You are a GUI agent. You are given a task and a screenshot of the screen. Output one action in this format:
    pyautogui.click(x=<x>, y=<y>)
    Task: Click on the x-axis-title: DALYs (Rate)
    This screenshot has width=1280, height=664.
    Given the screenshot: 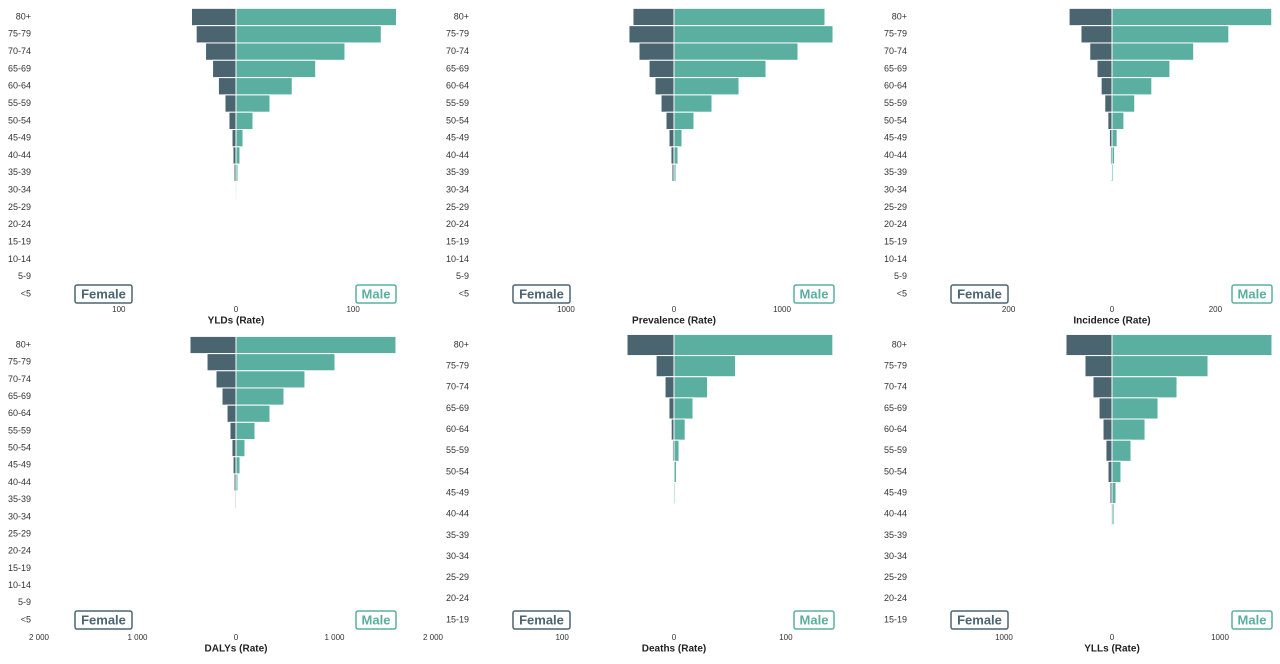 What is the action you would take?
    pyautogui.click(x=236, y=649)
    